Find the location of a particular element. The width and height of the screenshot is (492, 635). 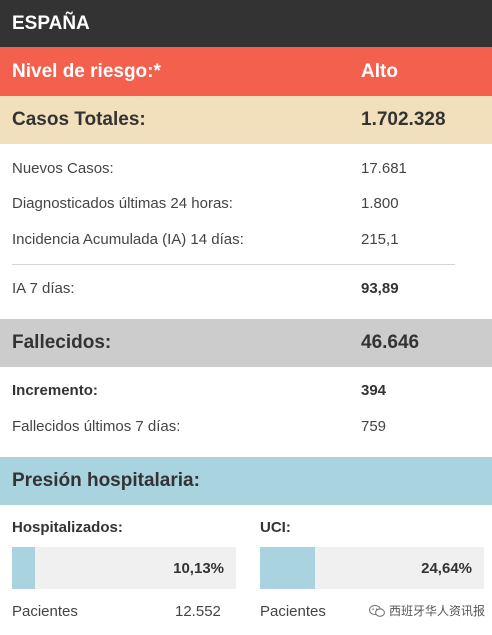

region-title: ESPAÑA is located at coordinates (51, 23).